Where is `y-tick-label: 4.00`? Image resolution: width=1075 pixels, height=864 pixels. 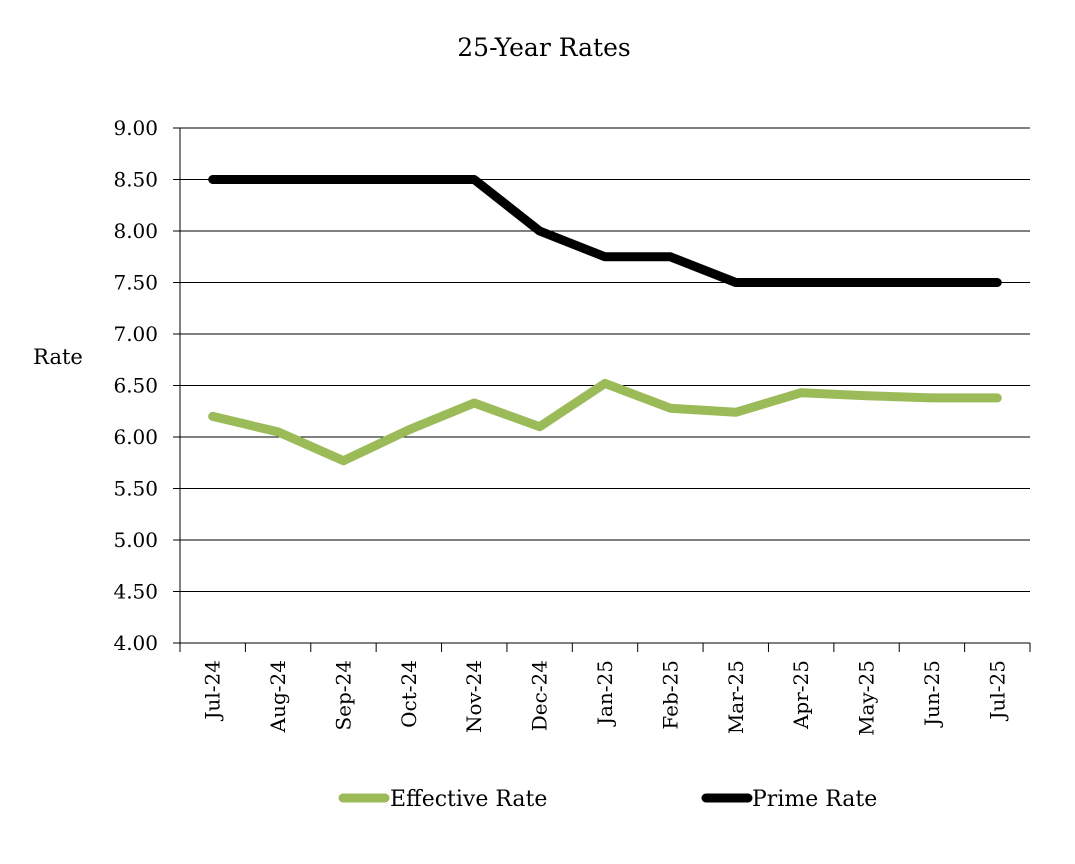
y-tick-label: 4.00 is located at coordinates (135, 643).